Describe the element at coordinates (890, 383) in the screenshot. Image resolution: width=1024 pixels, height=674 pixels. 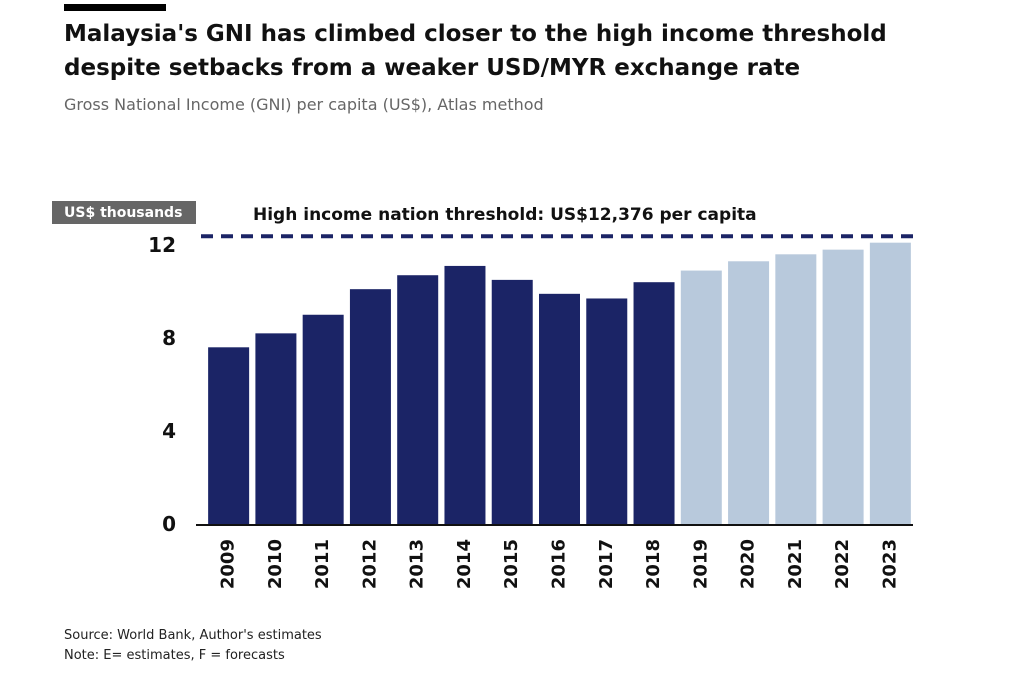
I see `bar-2023` at that location.